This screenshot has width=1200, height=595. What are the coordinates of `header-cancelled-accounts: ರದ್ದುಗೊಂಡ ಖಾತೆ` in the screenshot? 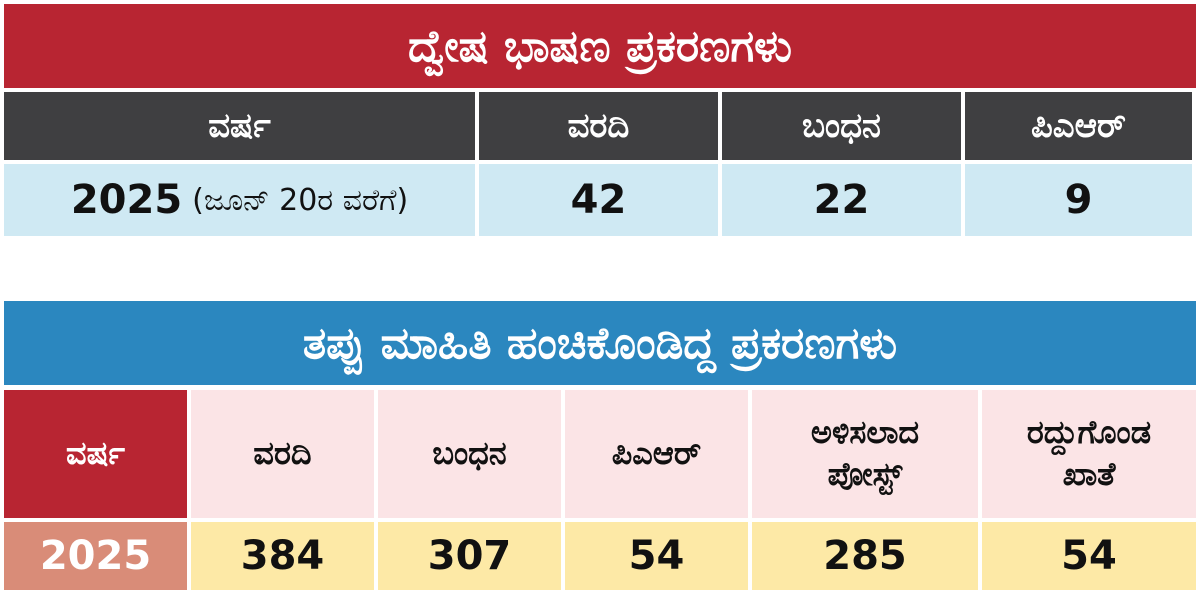 It's located at (1089, 454).